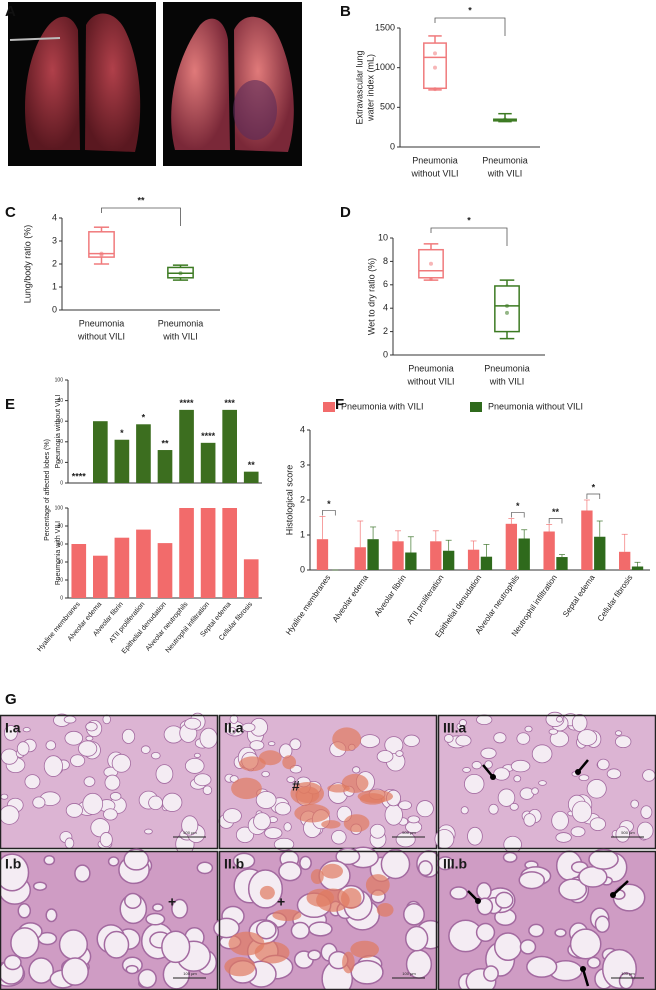 Image resolution: width=656 pixels, height=990 pixels. What do you see at coordinates (58, 553) in the screenshot?
I see `y-axis-label: Pneumonia with VILI` at bounding box center [58, 553].